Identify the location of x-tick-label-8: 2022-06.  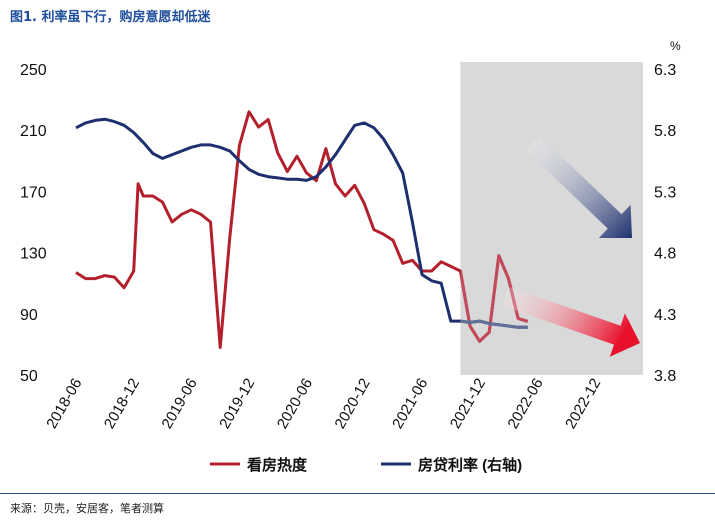
(525, 404).